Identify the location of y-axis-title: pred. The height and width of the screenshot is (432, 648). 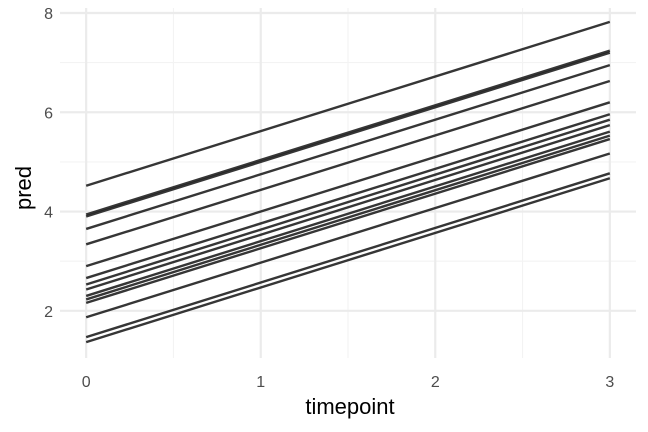
(23, 188).